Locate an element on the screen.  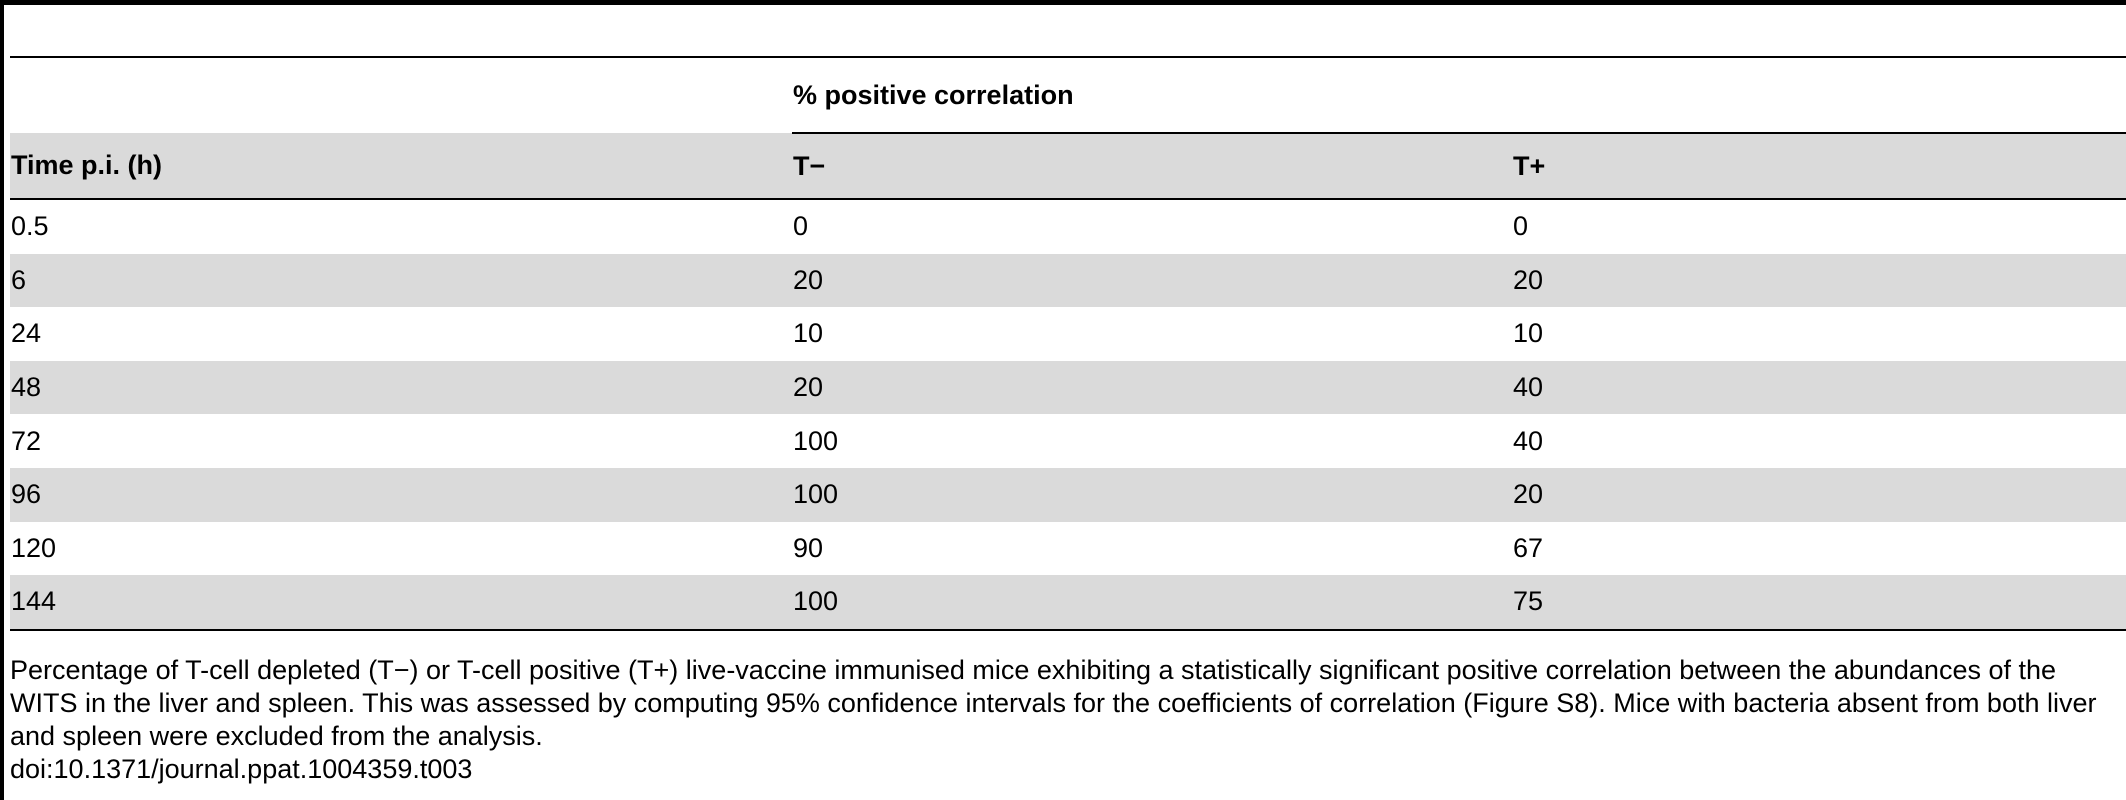
cell-t-plus: 75 is located at coordinates (1819, 603).